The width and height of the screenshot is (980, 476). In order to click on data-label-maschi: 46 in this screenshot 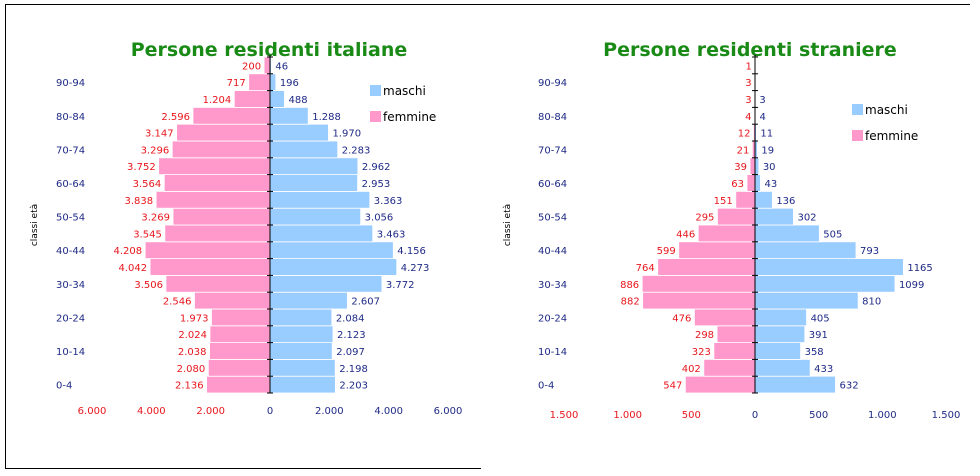, I will do `click(281, 66)`.